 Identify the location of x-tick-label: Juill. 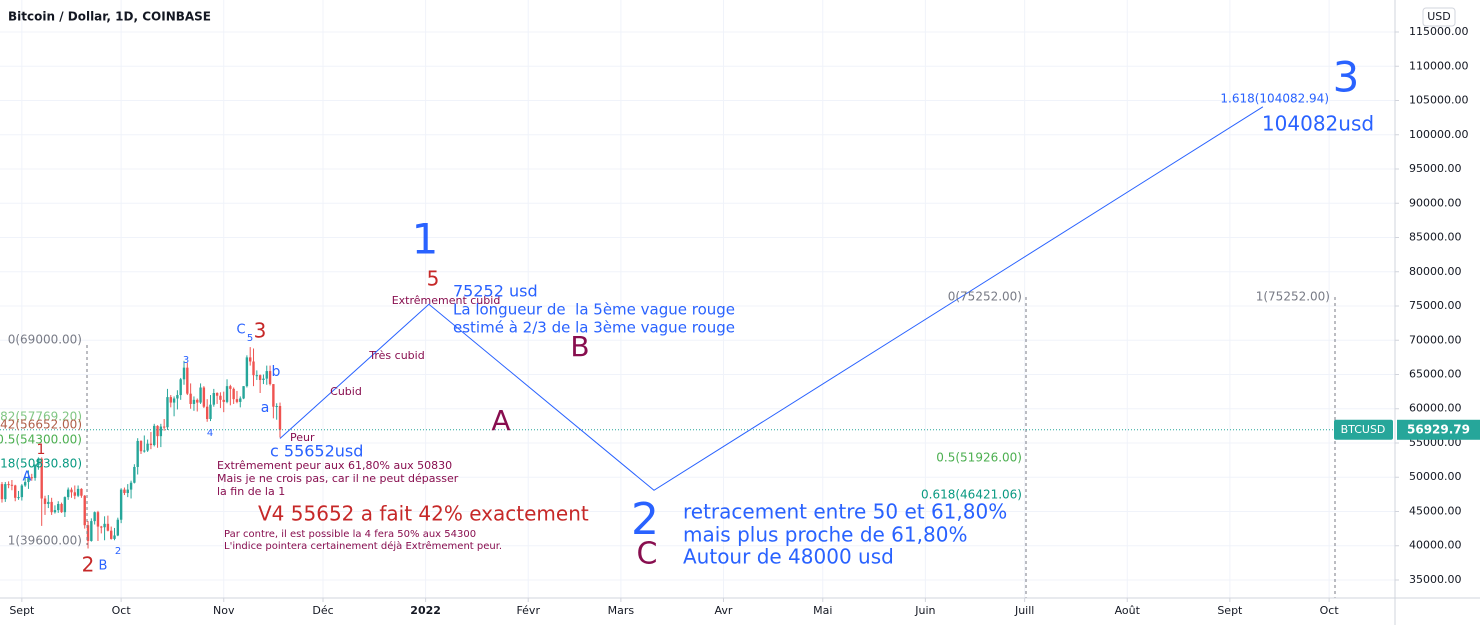
(1024, 610).